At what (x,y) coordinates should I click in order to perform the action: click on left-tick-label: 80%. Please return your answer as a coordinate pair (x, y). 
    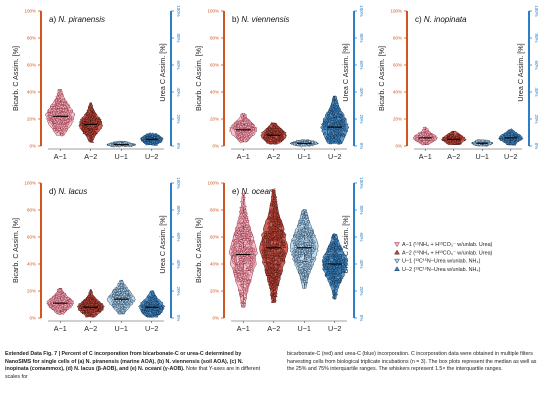
    Looking at the image, I should click on (397, 38).